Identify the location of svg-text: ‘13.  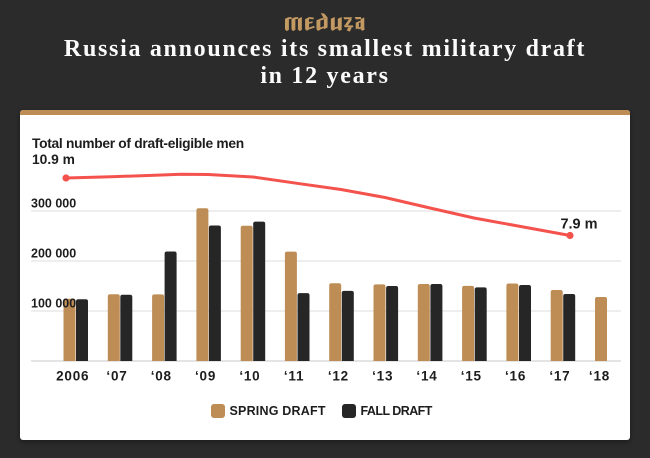
(382, 376).